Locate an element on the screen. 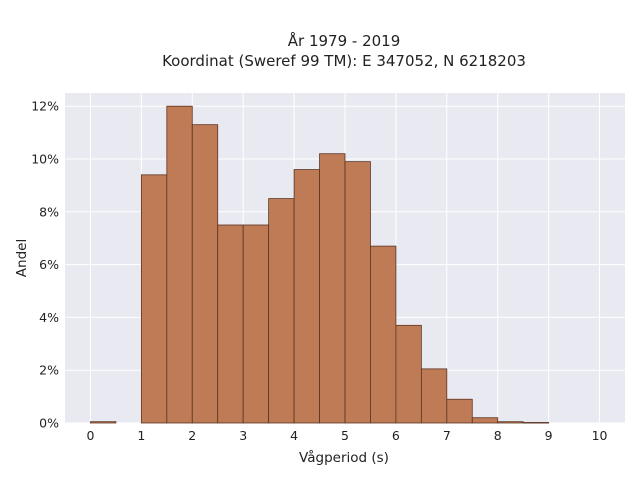 This screenshot has height=484, width=640. x-tick-label: 2 is located at coordinates (192, 435).